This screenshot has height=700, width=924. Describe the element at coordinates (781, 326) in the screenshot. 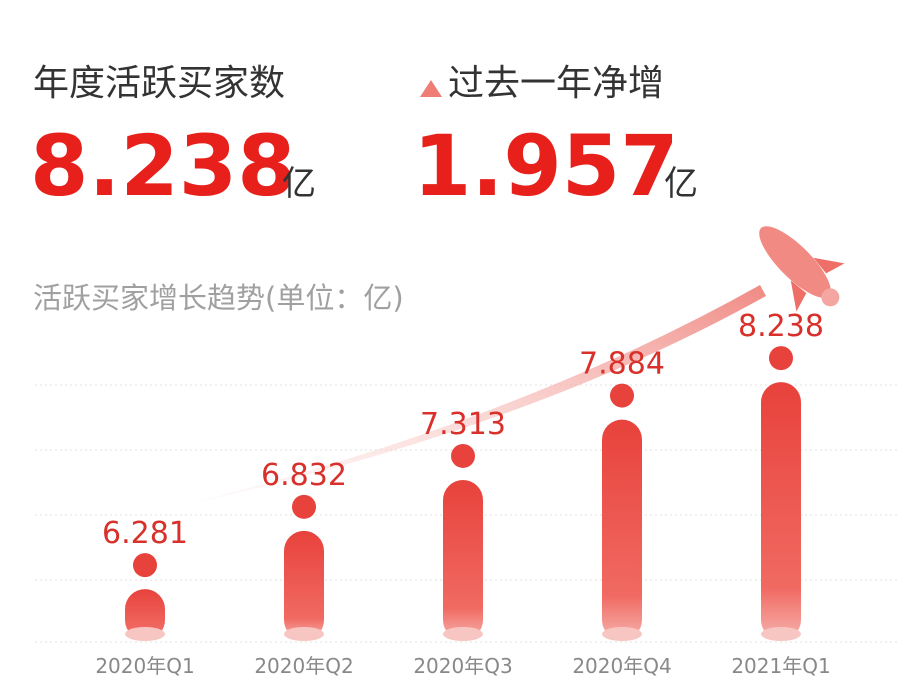

I see `value-label: 8.238` at that location.